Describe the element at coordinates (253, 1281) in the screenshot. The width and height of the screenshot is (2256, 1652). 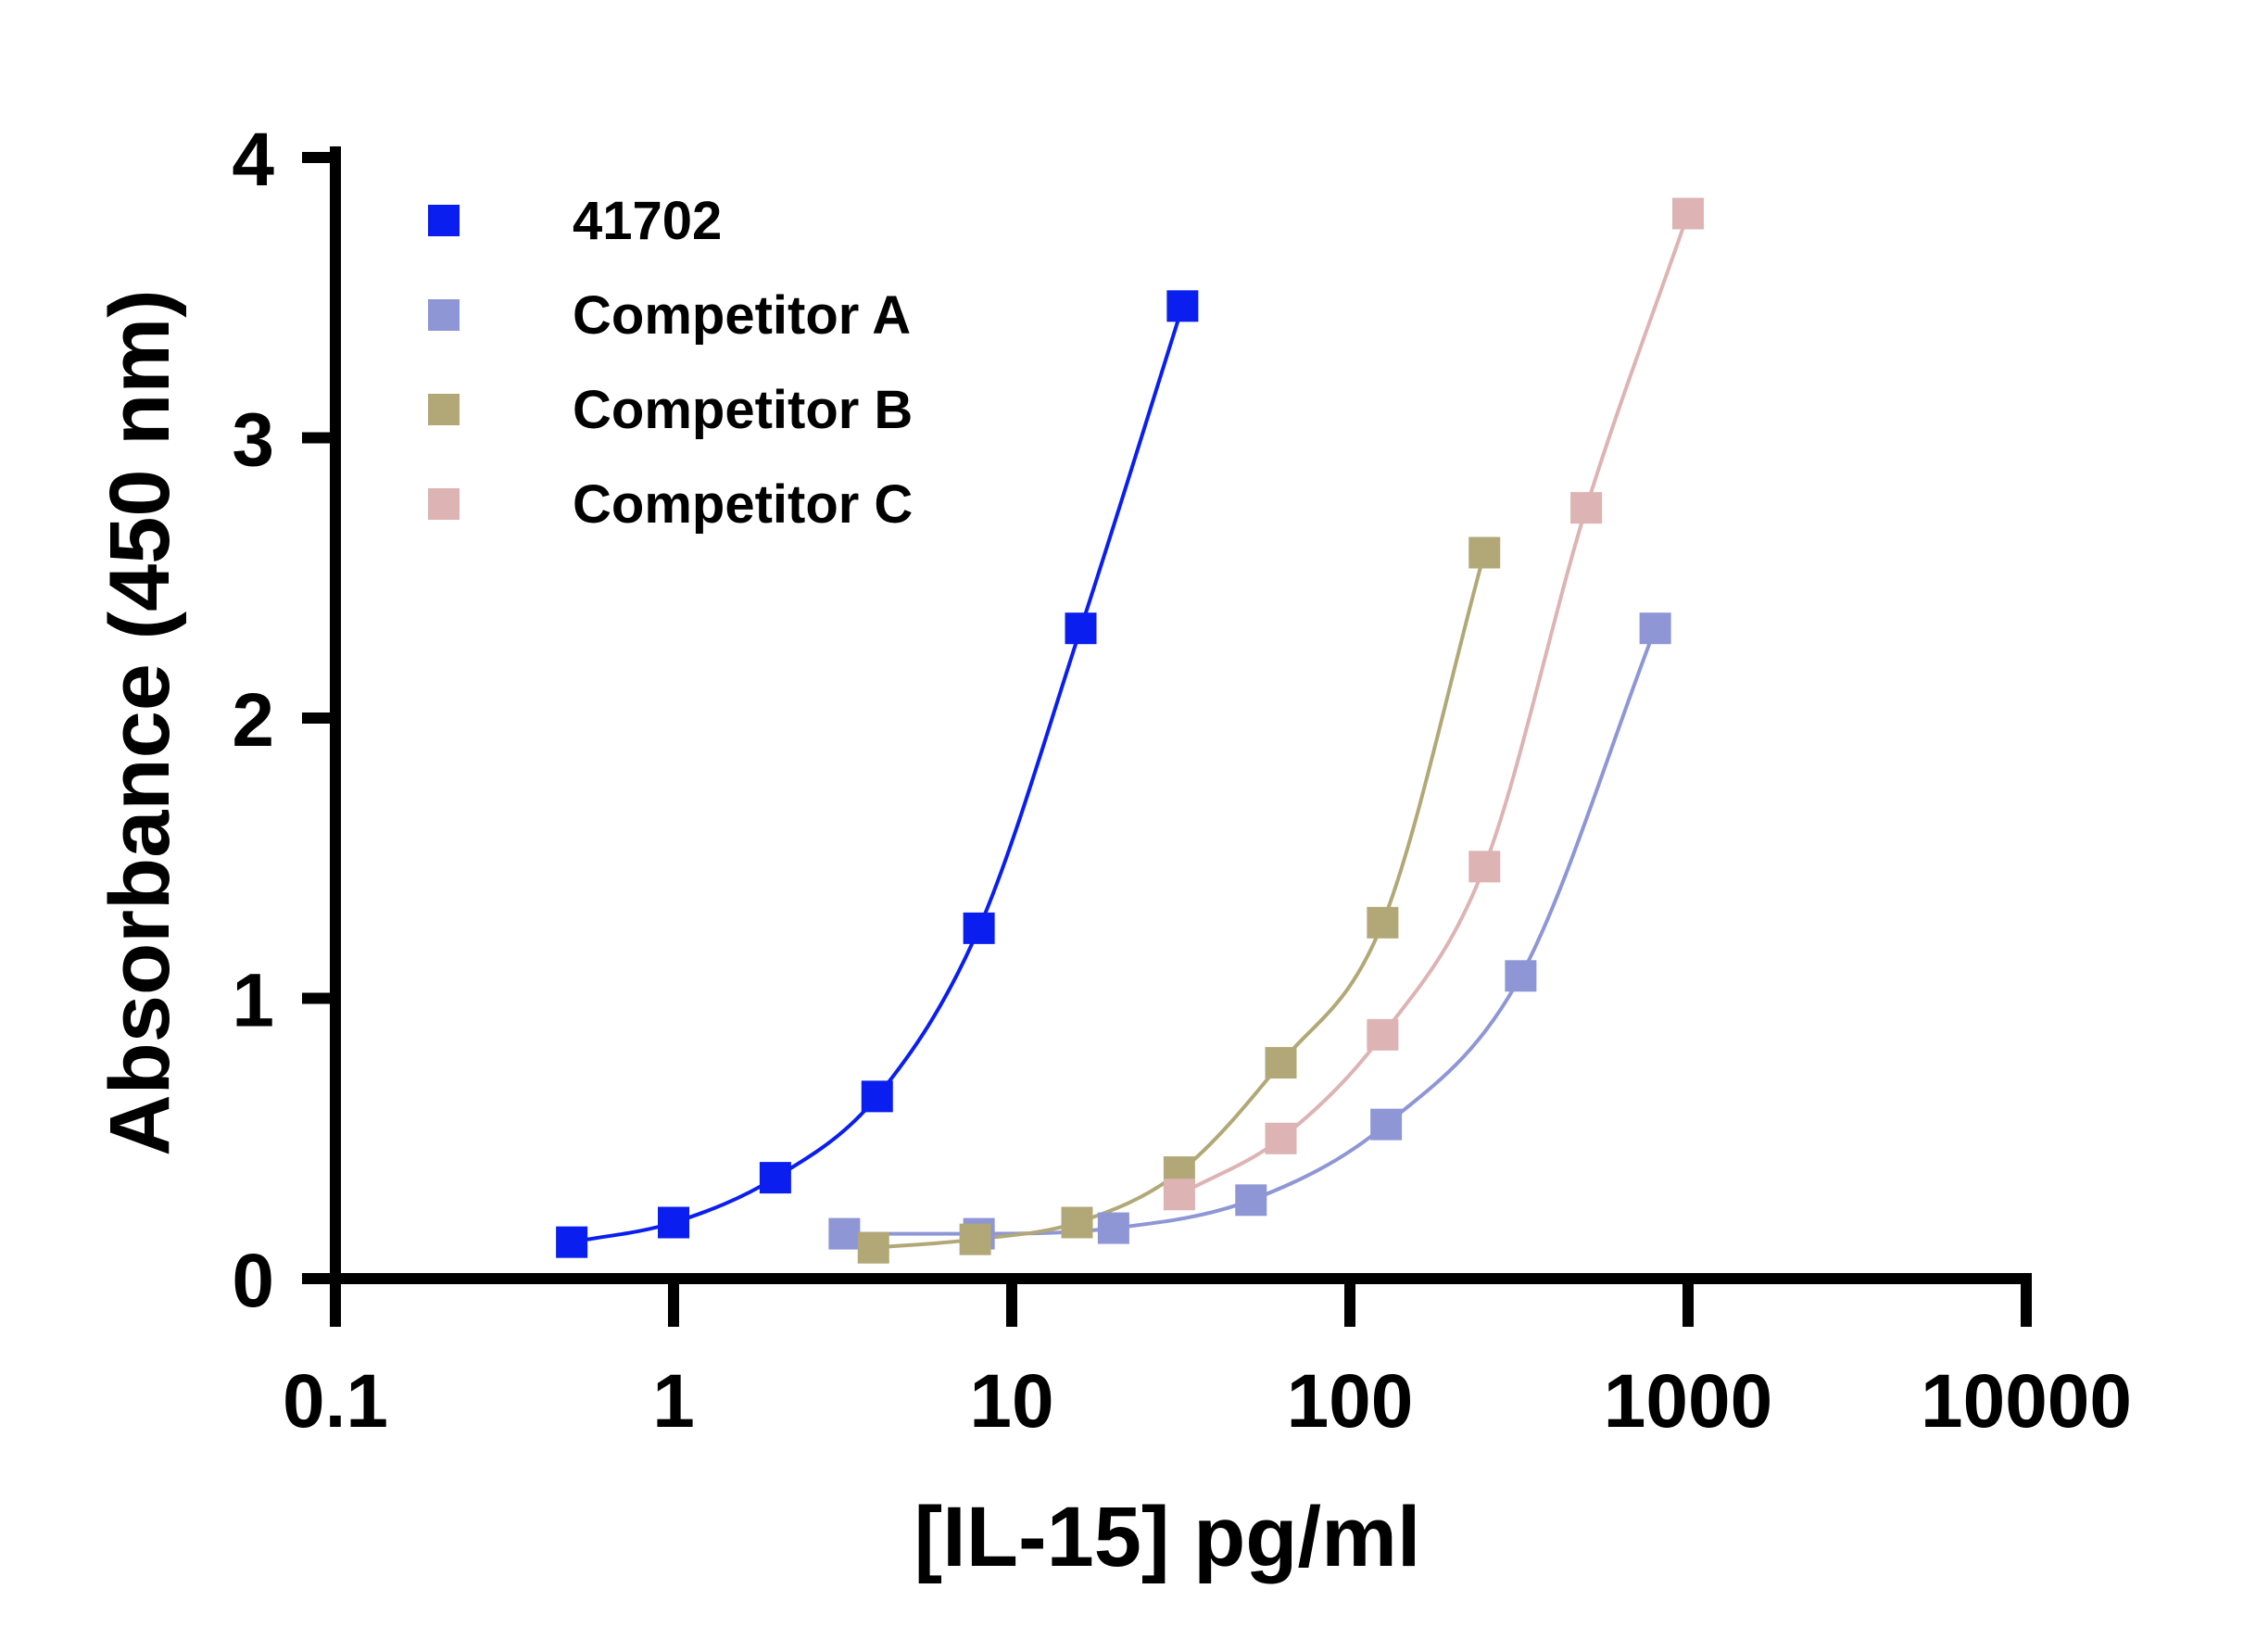
I see `y-tick-label: 0` at that location.